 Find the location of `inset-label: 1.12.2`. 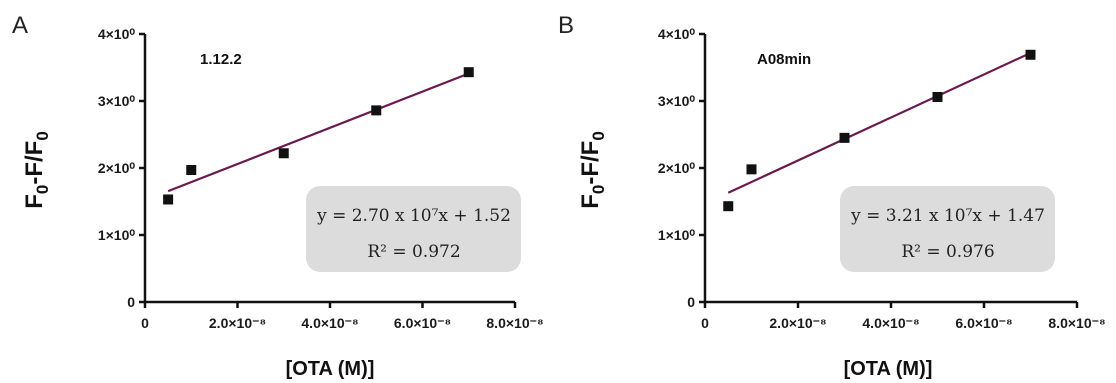

inset-label: 1.12.2 is located at coordinates (221, 59).